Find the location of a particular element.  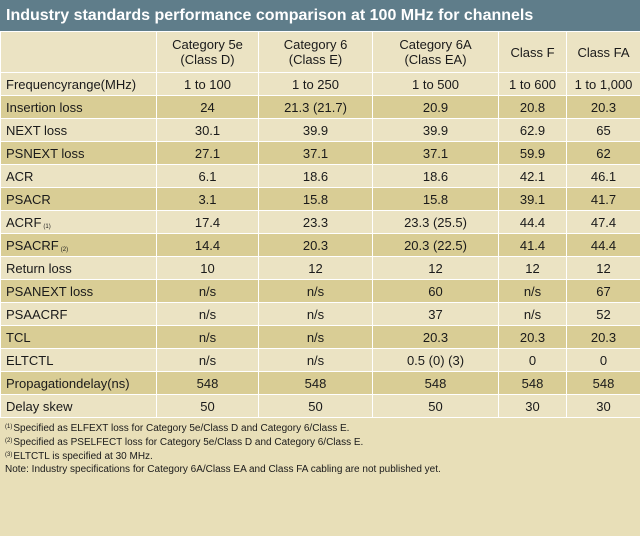

table-row: Propagationdelay(ns) 548 548 548 548 548 is located at coordinates (320, 383).